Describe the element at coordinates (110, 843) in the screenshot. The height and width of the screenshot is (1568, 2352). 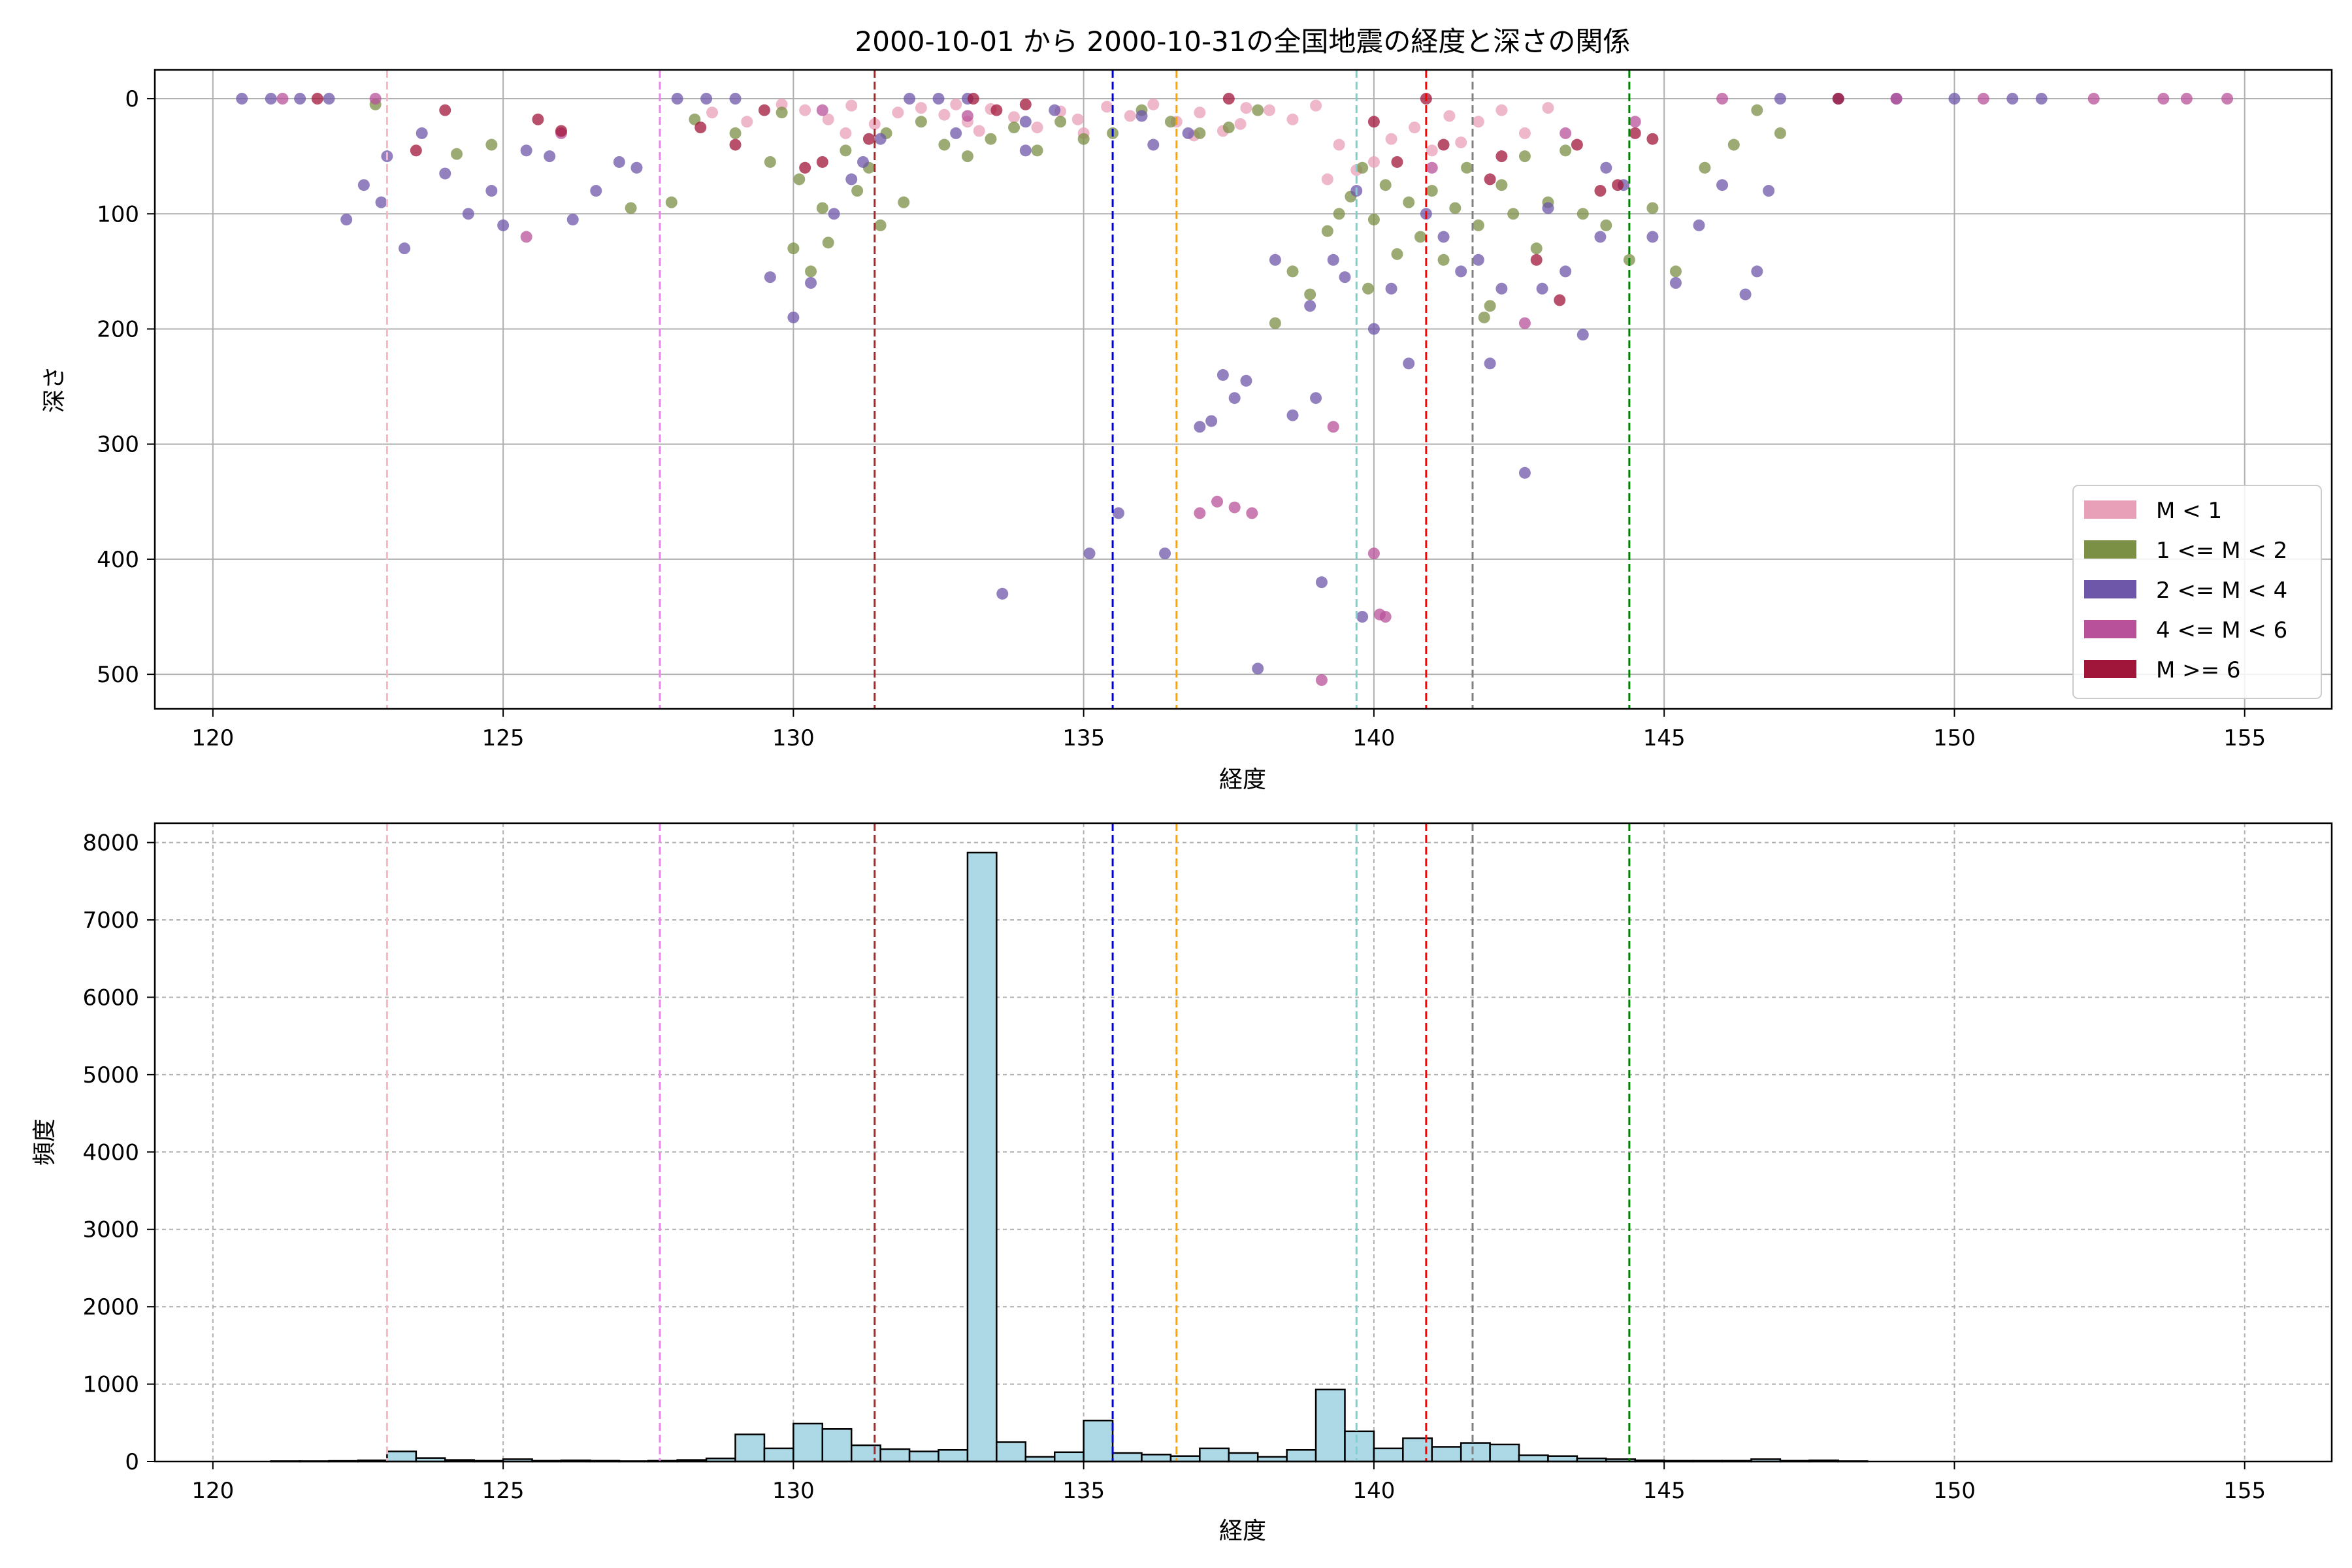
I see `histogram-y-tick-label: 8000` at that location.